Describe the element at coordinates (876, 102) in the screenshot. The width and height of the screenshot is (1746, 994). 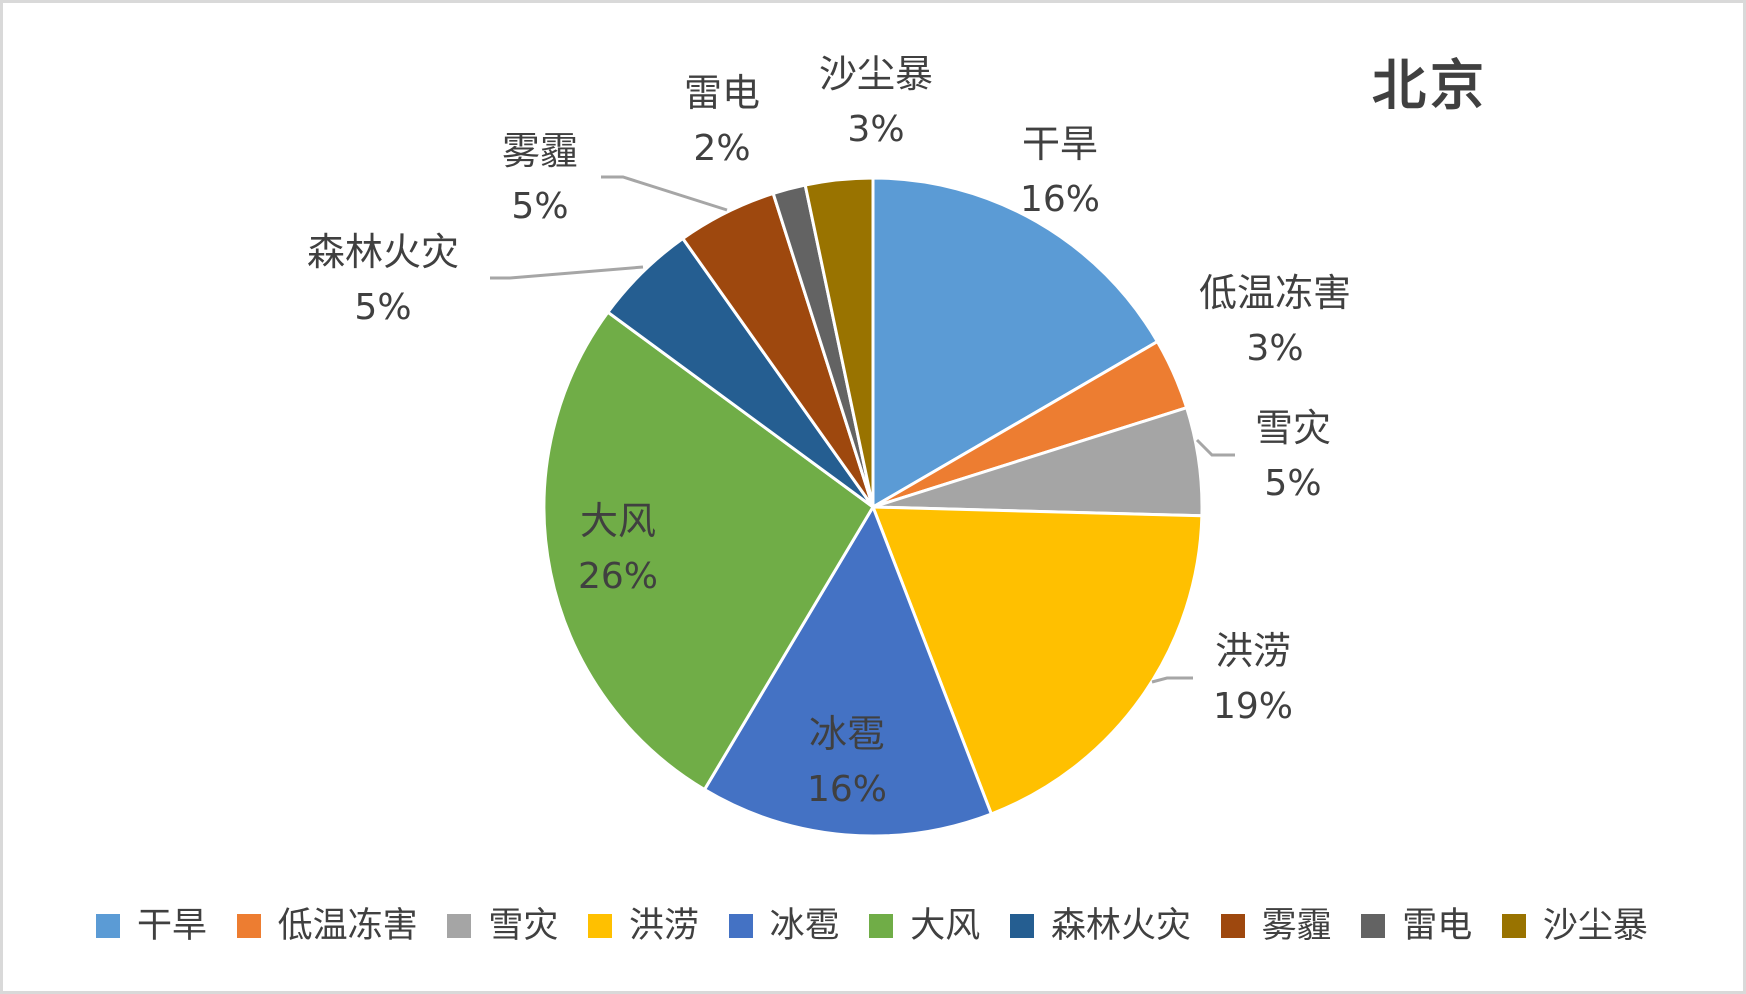
I see `data-label-shachenbao: 沙尘暴 3%` at that location.